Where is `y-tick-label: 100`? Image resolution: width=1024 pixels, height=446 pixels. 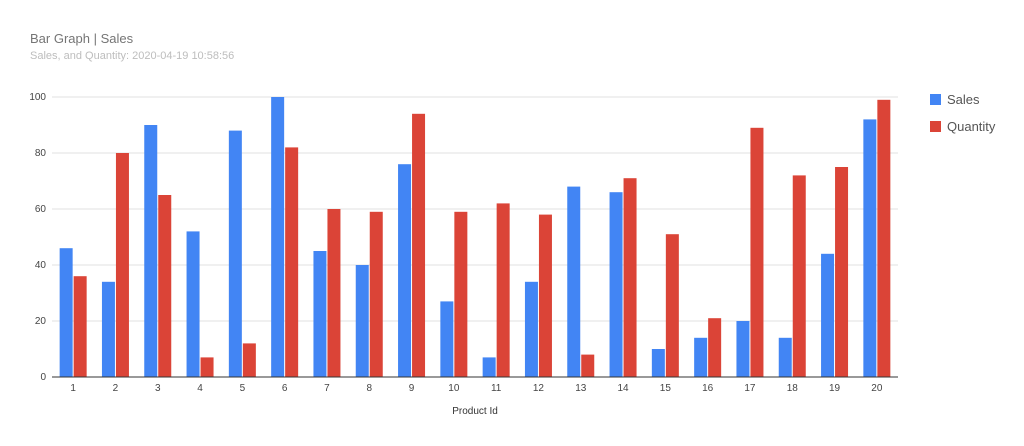 y-tick-label: 100 is located at coordinates (37, 97).